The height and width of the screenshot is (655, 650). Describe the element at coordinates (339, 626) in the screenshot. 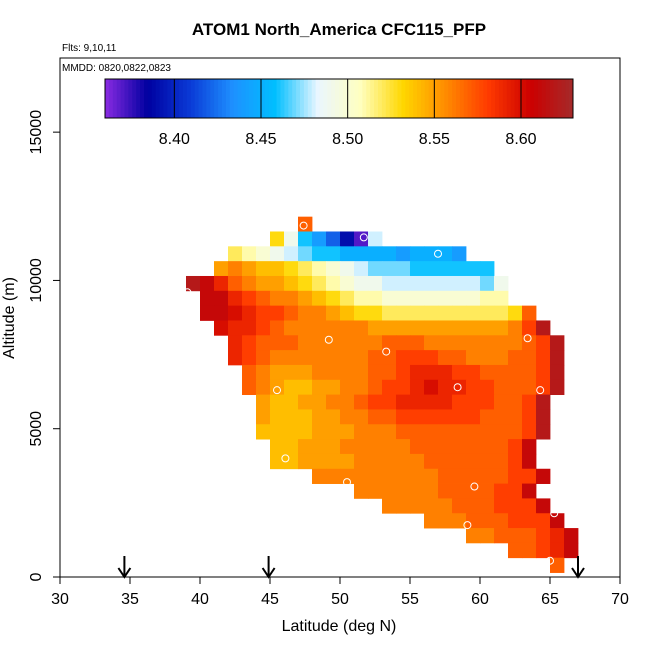

I see `x-axis-label: Latitude (deg N)` at that location.